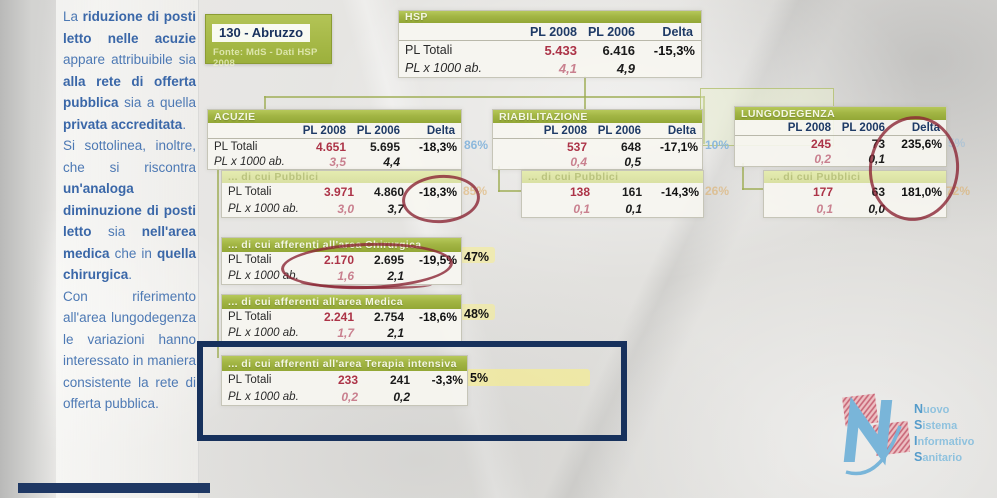 This screenshot has width=997, height=498. Describe the element at coordinates (678, 146) in the screenshot. I see `cell-delta: -17,1%` at that location.